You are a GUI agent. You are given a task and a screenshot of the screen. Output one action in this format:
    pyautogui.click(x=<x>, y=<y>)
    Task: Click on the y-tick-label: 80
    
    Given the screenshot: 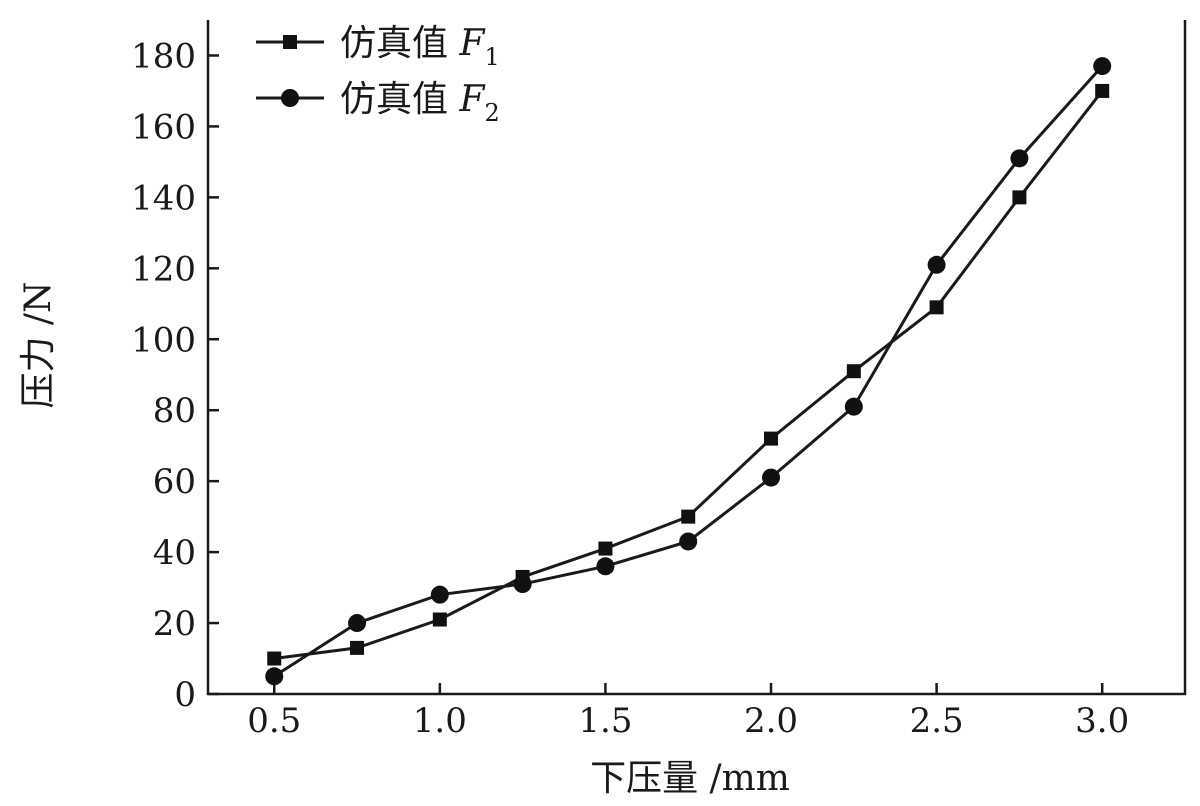 What is the action you would take?
    pyautogui.click(x=174, y=411)
    